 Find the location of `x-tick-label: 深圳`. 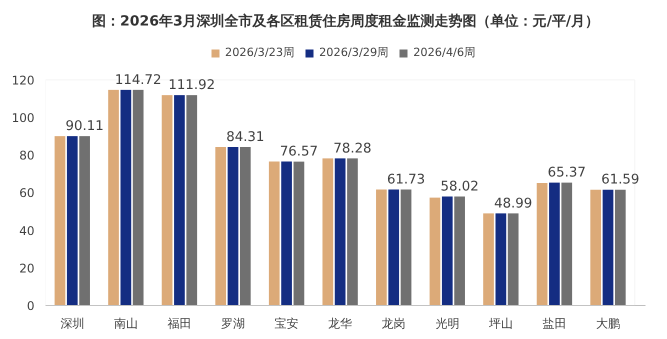

x-tick-label: 深圳 is located at coordinates (72, 323).